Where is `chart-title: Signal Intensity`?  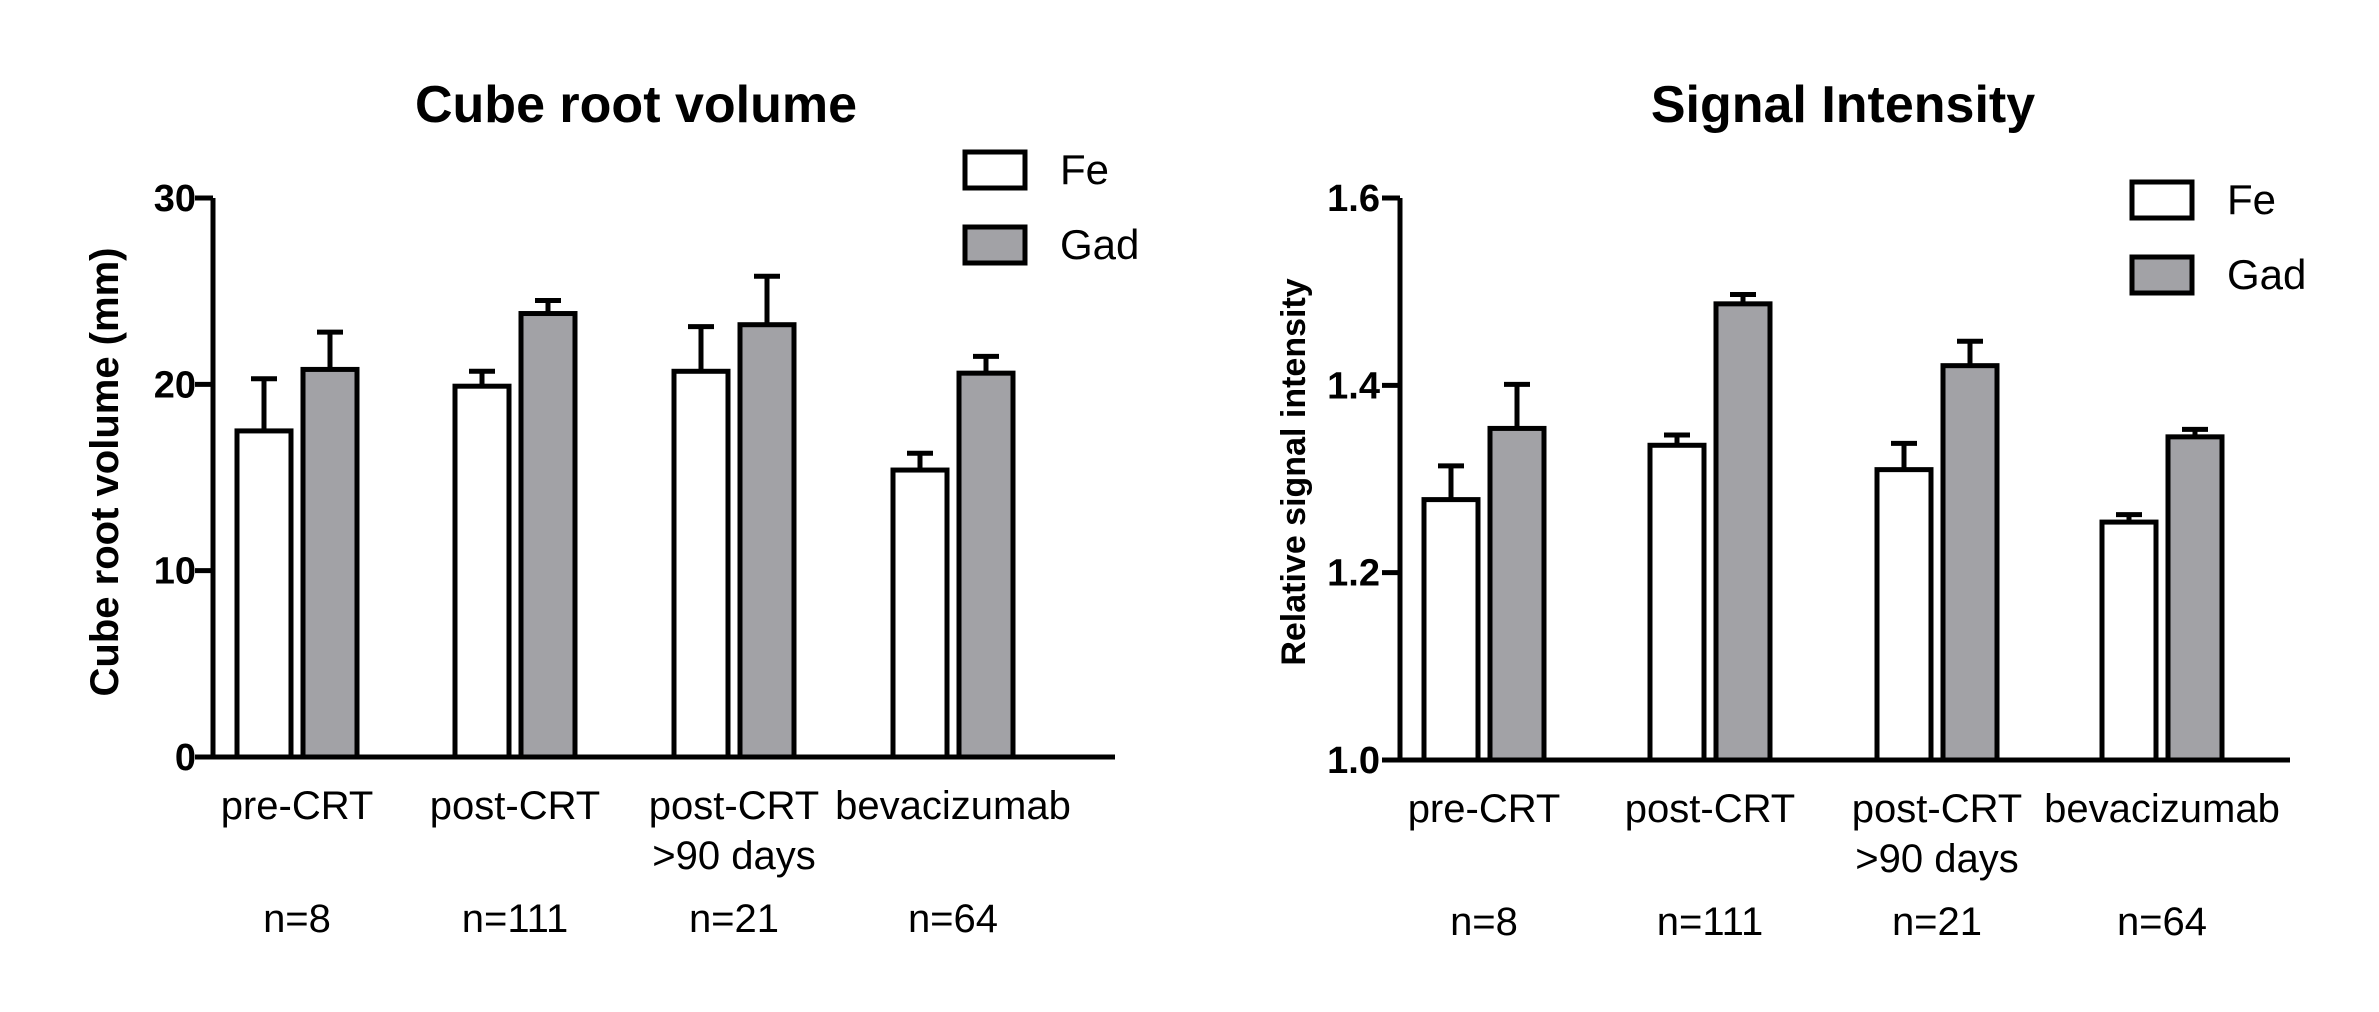 chart-title: Signal Intensity is located at coordinates (1843, 105).